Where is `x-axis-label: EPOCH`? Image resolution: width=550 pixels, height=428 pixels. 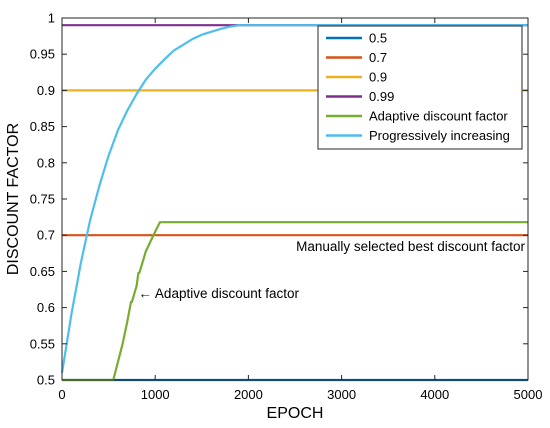
x-axis-label: EPOCH is located at coordinates (295, 413).